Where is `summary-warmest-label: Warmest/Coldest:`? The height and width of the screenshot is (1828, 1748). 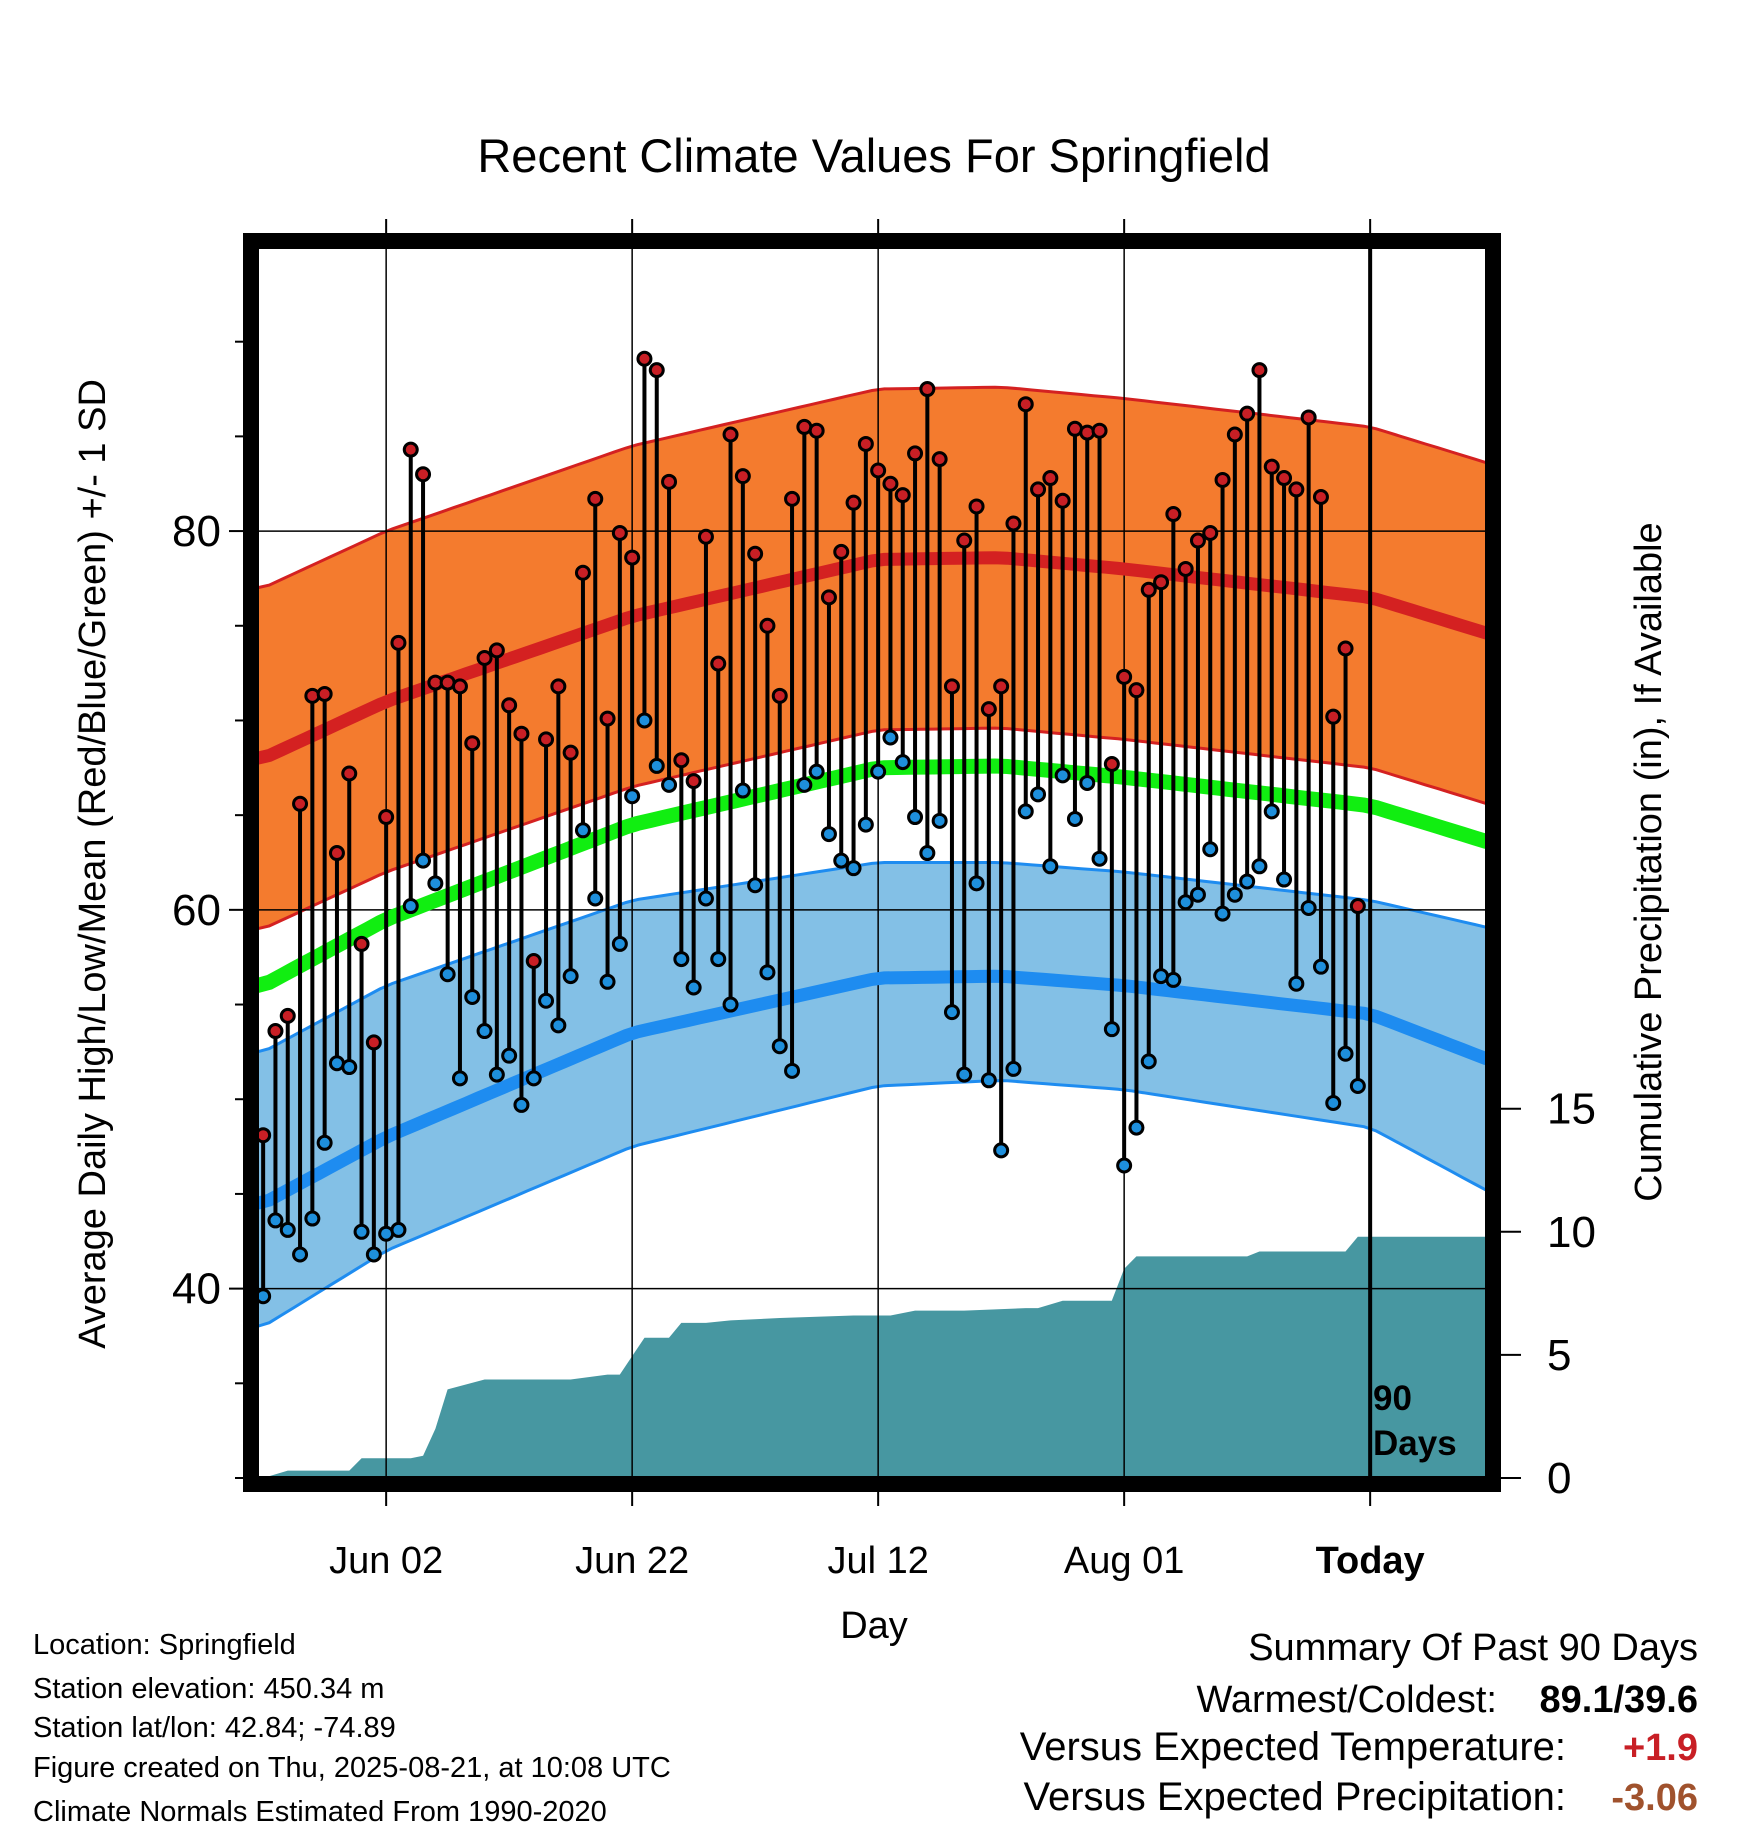
summary-warmest-label: Warmest/Coldest: is located at coordinates (1346, 1700).